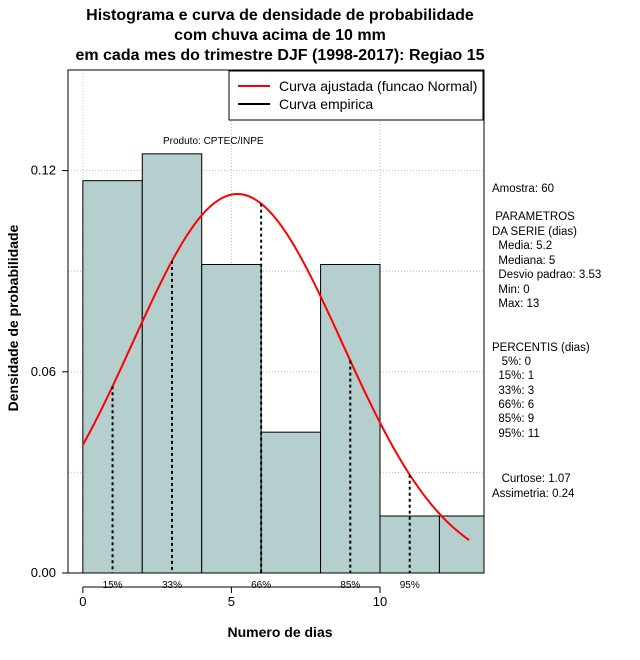  What do you see at coordinates (261, 585) in the screenshot?
I see `percentile-label: 66%` at bounding box center [261, 585].